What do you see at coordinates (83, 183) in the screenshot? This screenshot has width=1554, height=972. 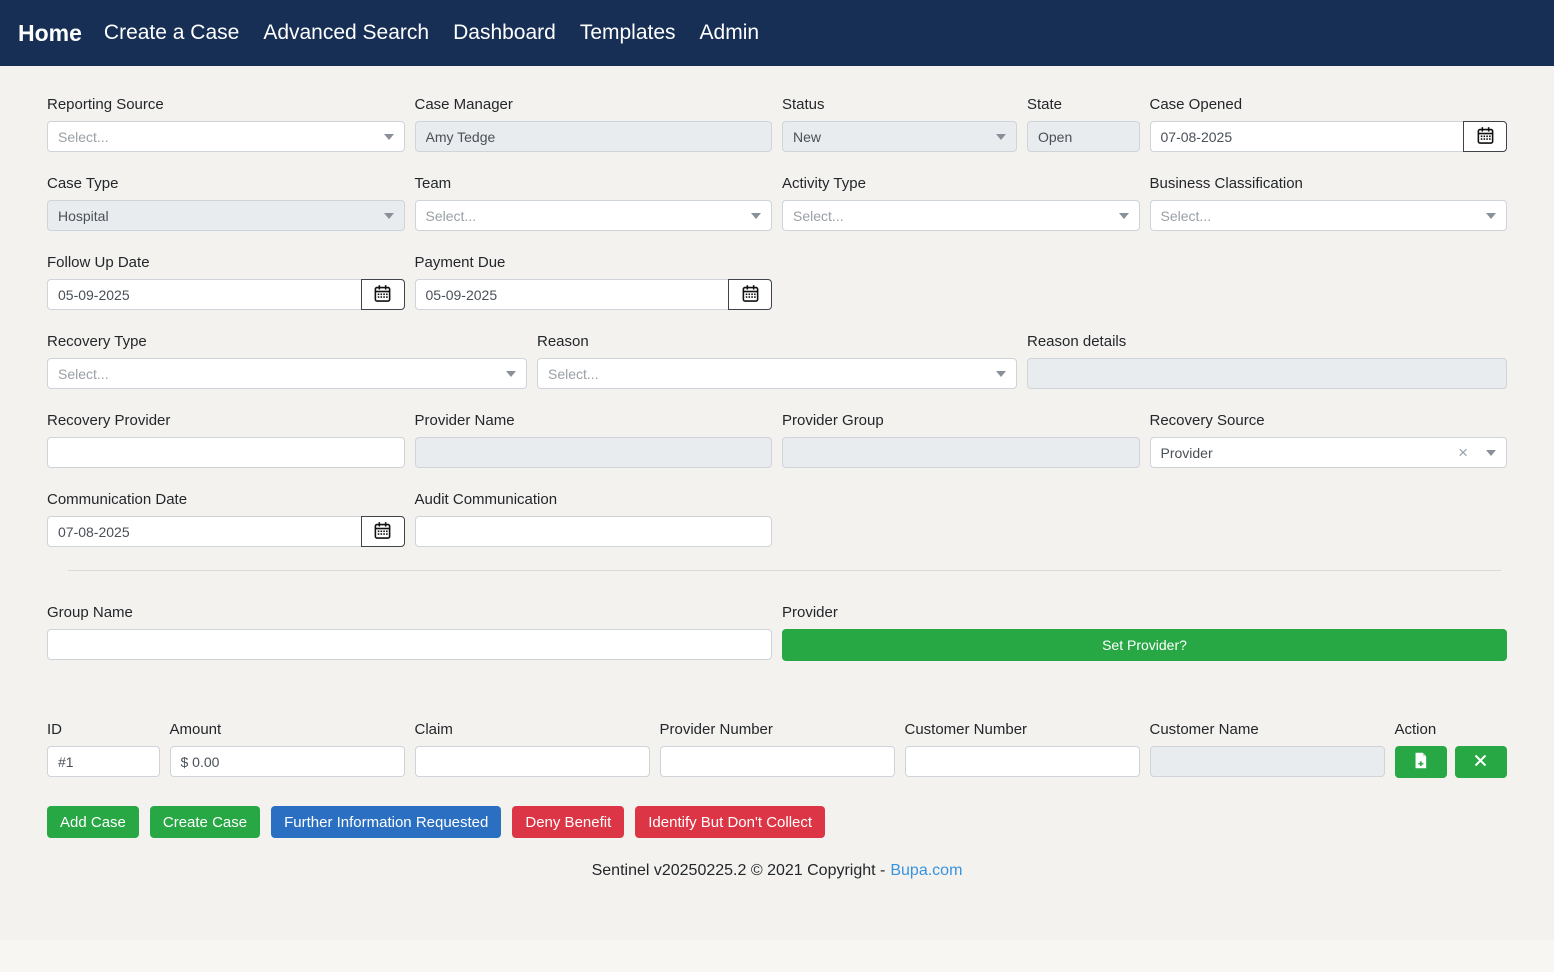 I see `case-type-label: Case Type` at bounding box center [83, 183].